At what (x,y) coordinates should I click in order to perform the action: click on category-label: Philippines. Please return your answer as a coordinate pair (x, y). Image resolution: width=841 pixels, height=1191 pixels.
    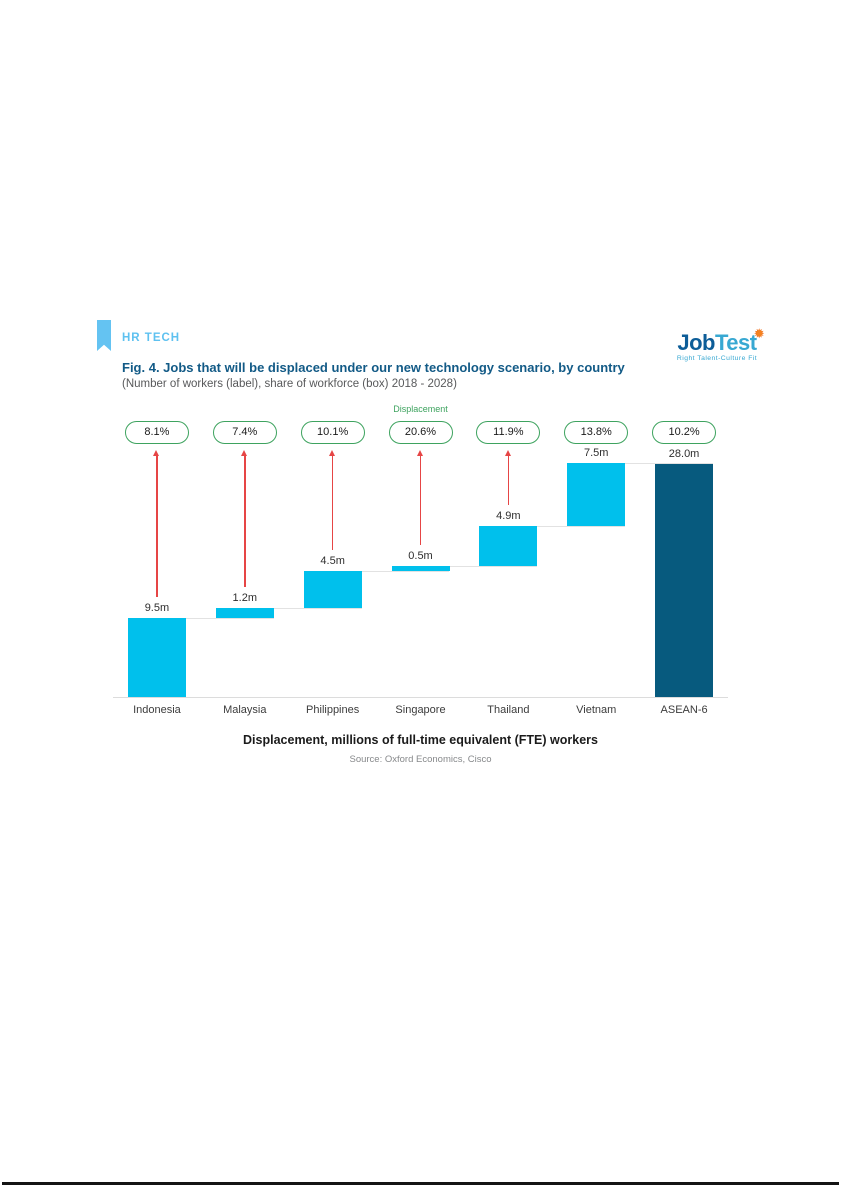
    Looking at the image, I should click on (333, 710).